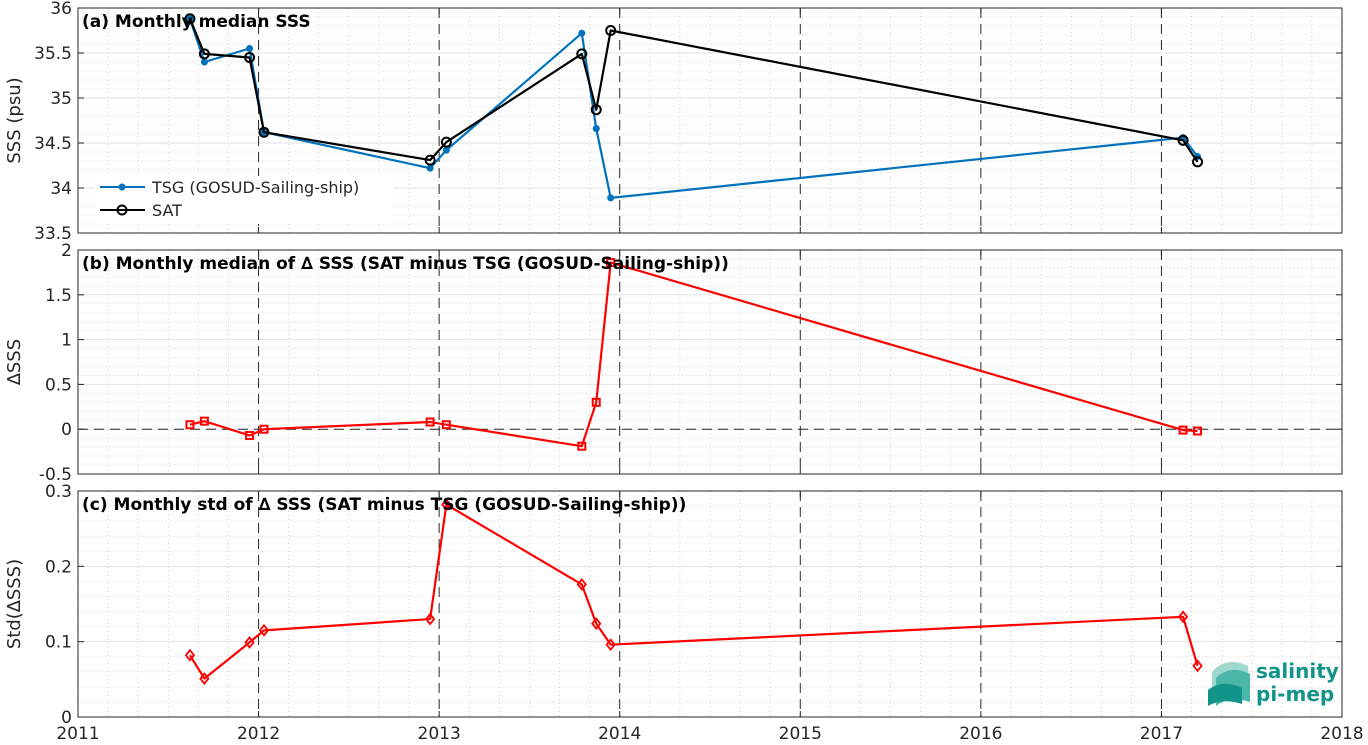  I want to click on legend-sat-marker, so click(122, 210).